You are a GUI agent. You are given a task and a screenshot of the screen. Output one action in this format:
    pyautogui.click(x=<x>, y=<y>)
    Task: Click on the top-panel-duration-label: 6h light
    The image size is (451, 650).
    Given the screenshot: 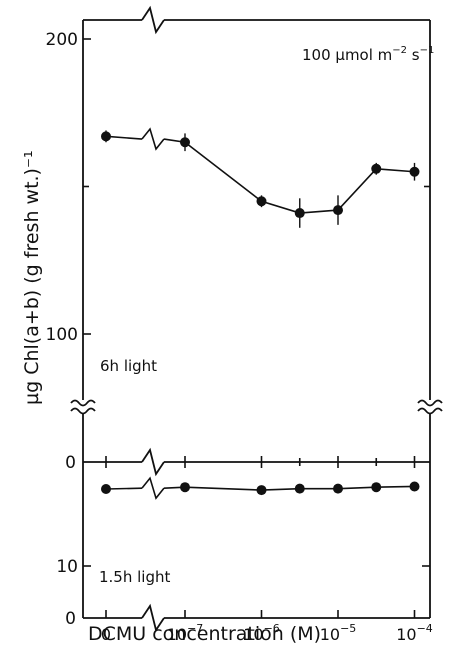 What is the action you would take?
    pyautogui.click(x=128, y=366)
    